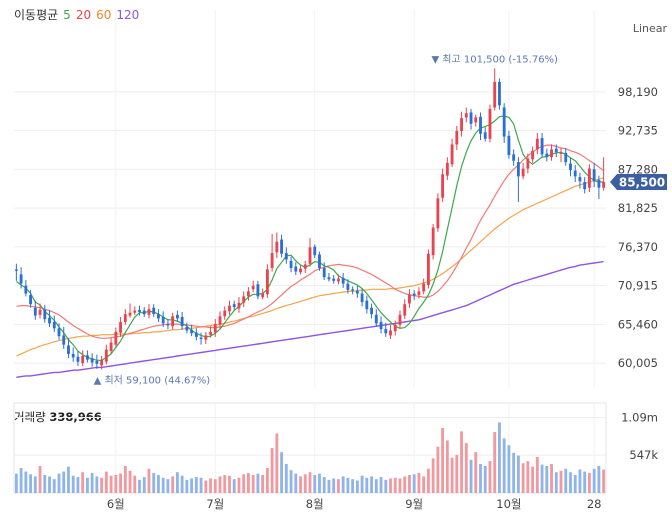 This screenshot has width=672, height=523. I want to click on time-tick-label: 9월, so click(414, 504).